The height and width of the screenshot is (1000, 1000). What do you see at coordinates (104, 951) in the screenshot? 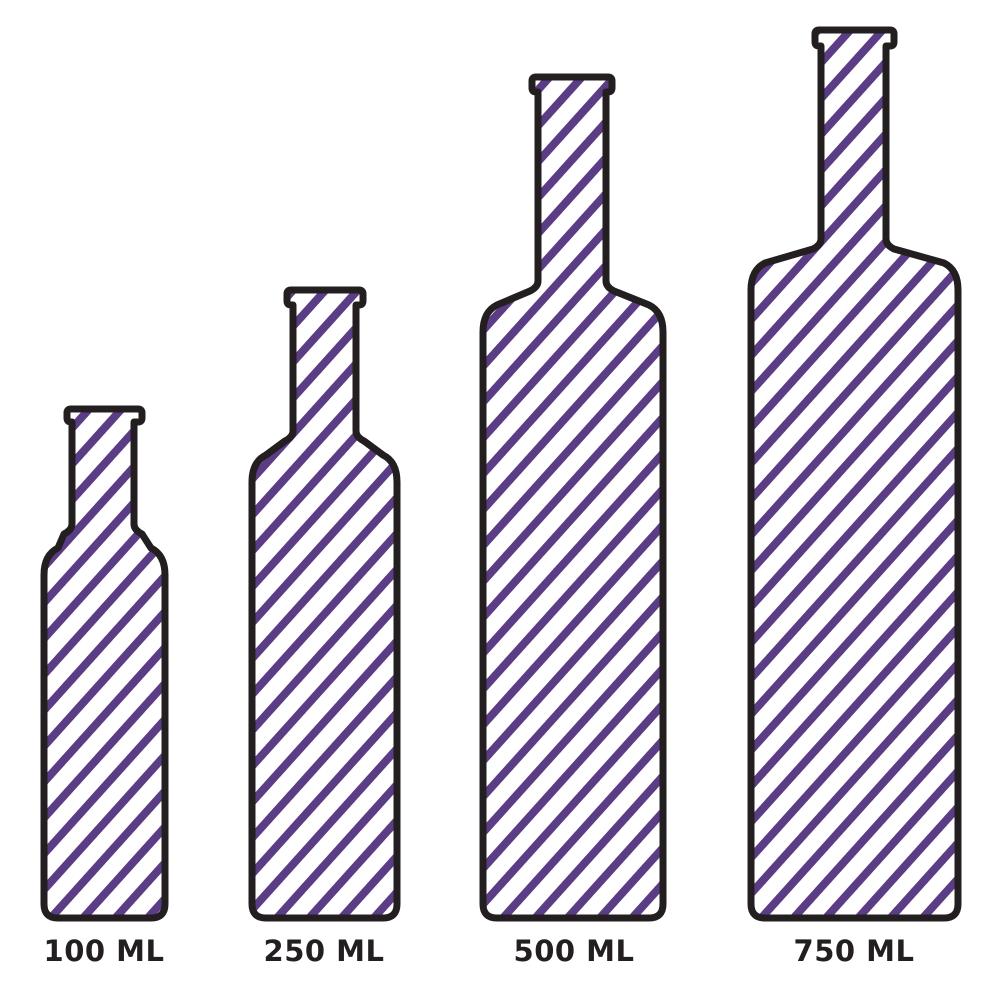
I see `label-100ml: 100 ML` at bounding box center [104, 951].